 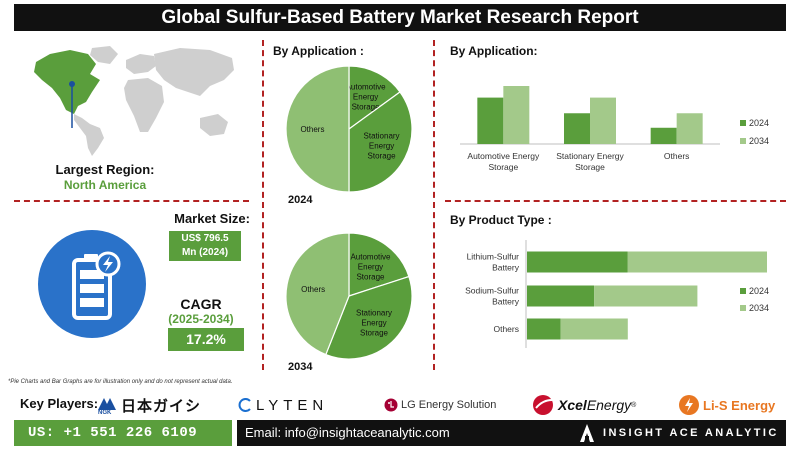 I want to click on xcel-logo: Xcel Energy ®, so click(x=584, y=405).